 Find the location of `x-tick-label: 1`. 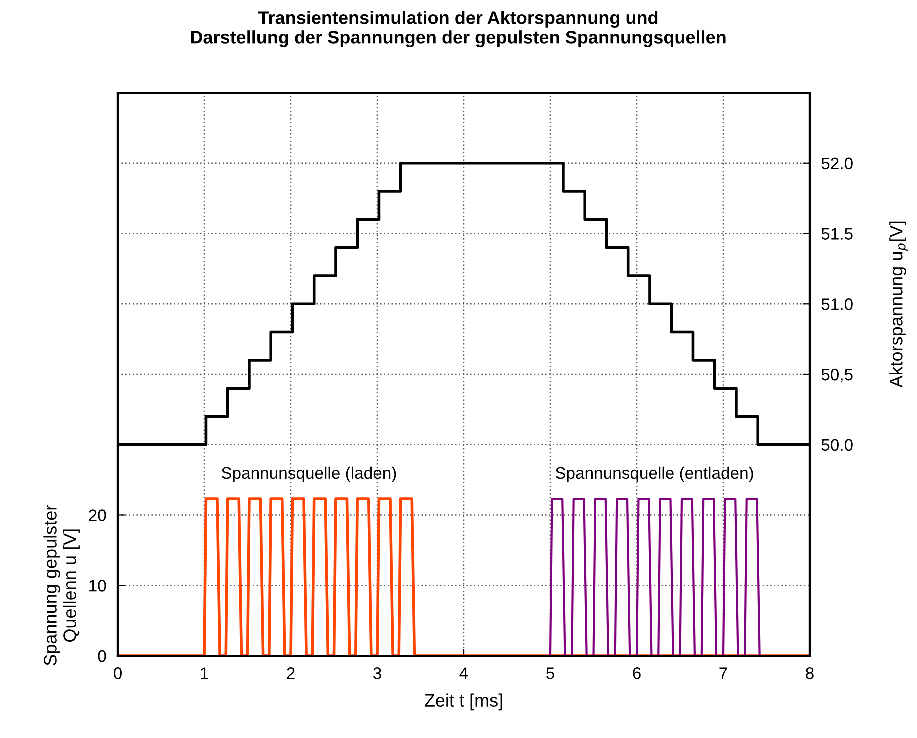

x-tick-label: 1 is located at coordinates (204, 674).